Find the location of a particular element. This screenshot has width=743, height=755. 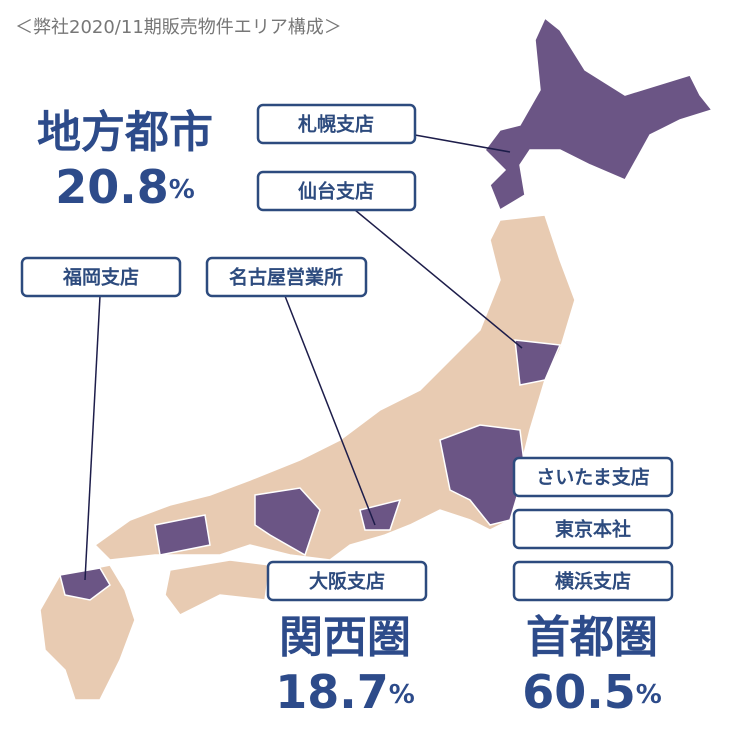

region-share: 18.7% is located at coordinates (345, 692).